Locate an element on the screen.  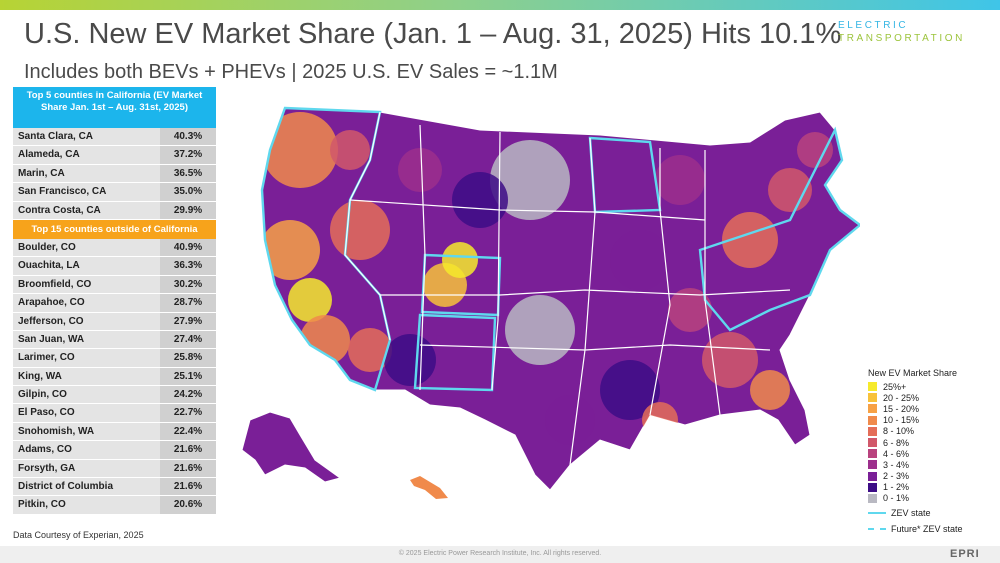
legend-label: 25%+ is located at coordinates (895, 386).